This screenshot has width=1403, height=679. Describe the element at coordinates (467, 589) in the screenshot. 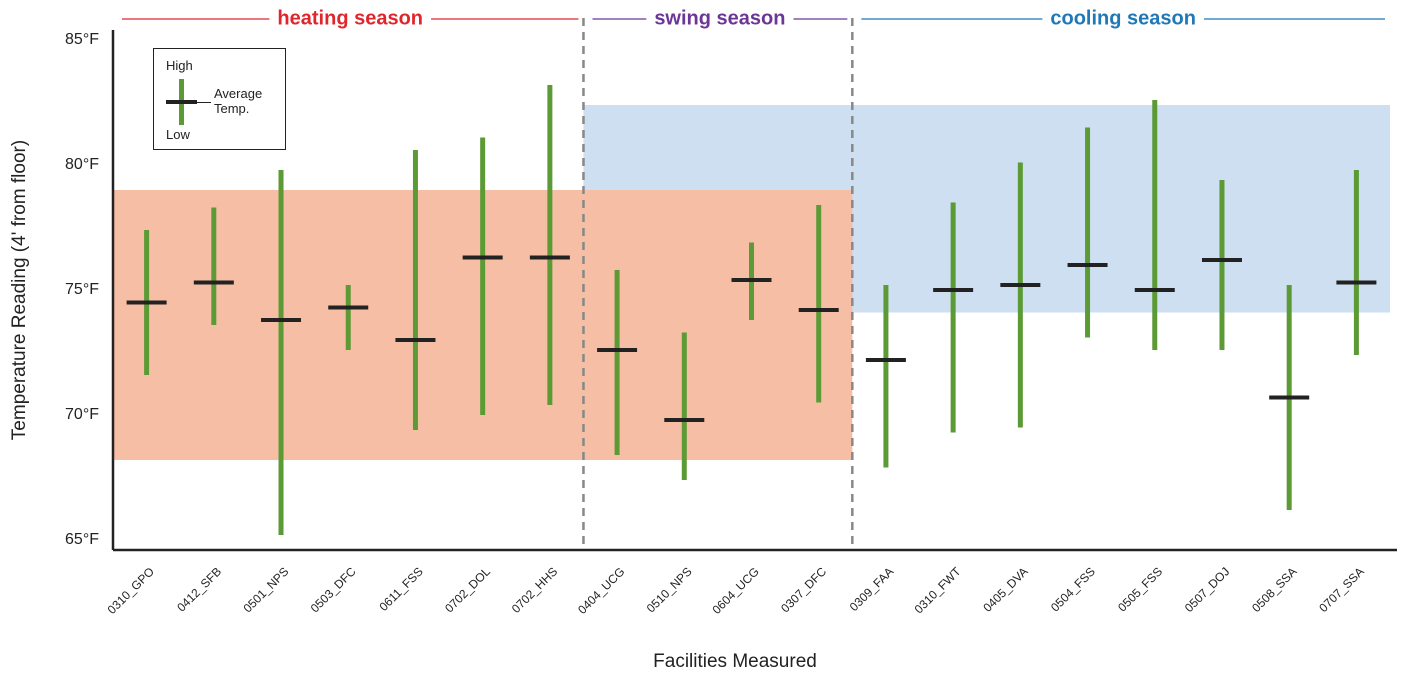

I see `x-tick-label: 0702_DOL` at that location.